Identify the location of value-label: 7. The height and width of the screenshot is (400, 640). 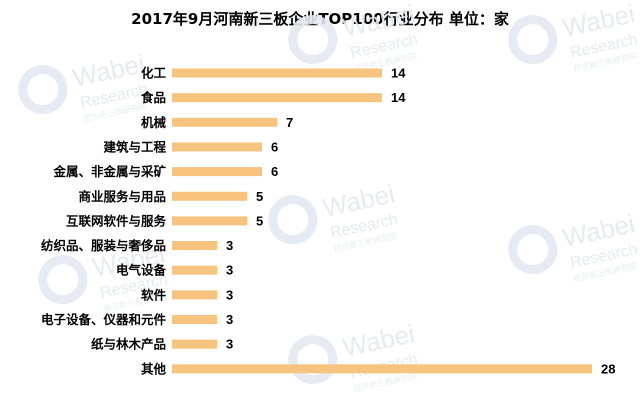
(289, 122).